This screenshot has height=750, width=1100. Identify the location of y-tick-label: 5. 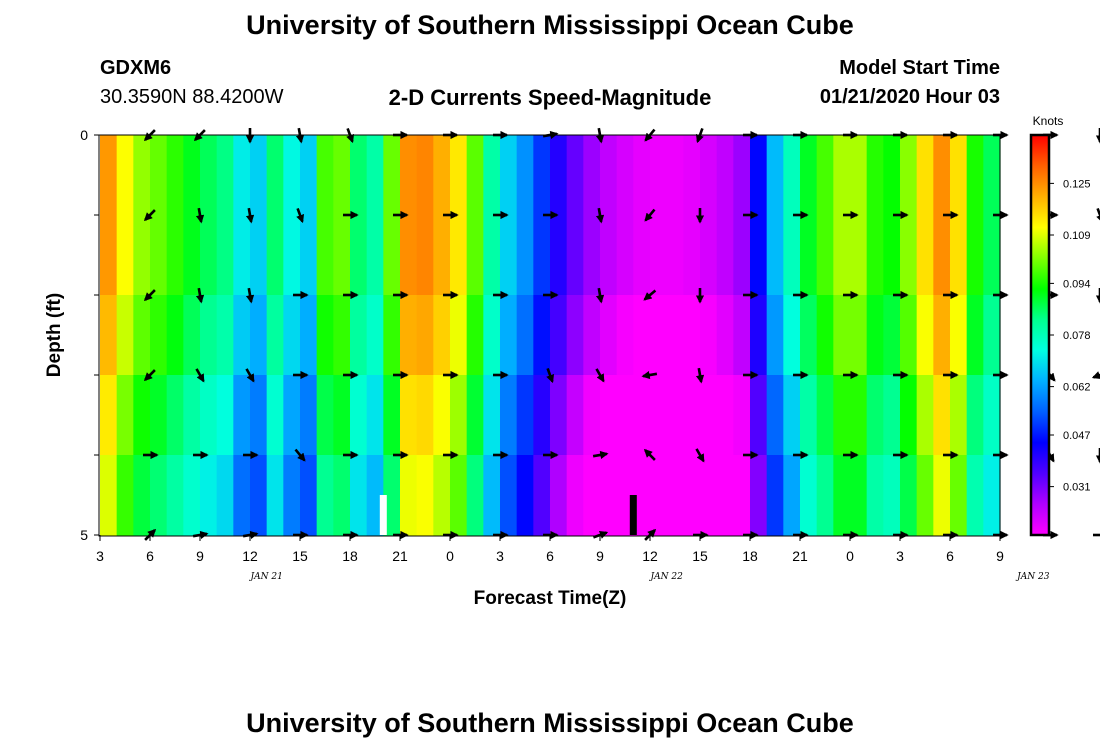
(84, 535).